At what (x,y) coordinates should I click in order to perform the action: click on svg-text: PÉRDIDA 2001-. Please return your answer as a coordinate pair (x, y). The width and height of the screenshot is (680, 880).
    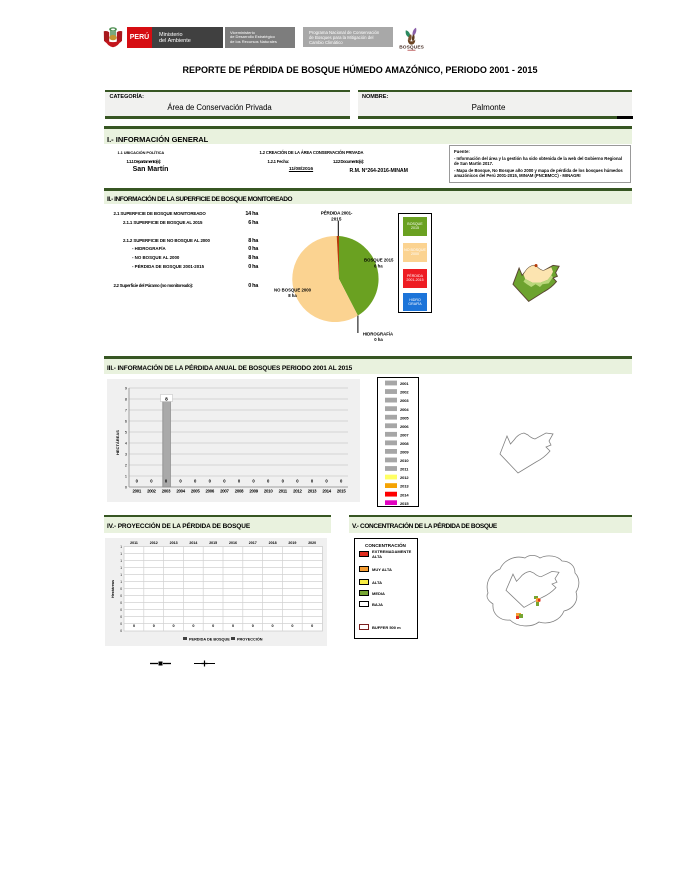
    Looking at the image, I should click on (337, 212).